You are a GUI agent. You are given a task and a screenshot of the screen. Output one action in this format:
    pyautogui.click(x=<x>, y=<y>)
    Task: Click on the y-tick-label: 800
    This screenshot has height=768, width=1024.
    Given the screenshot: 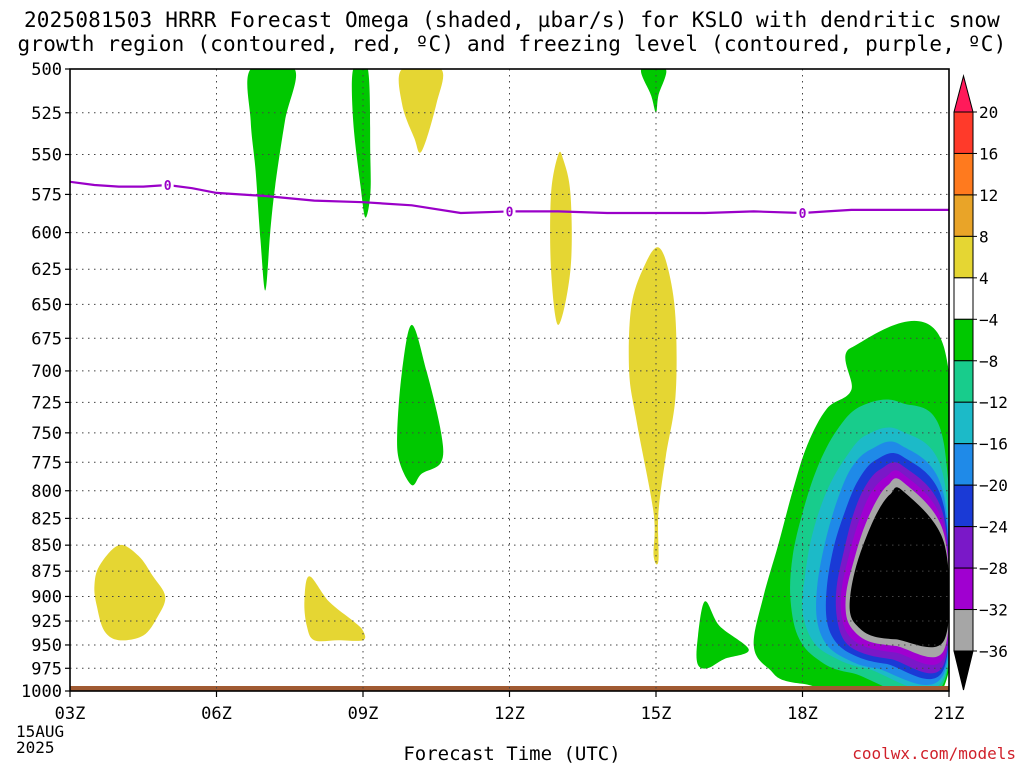 What is the action you would take?
    pyautogui.click(x=46, y=492)
    